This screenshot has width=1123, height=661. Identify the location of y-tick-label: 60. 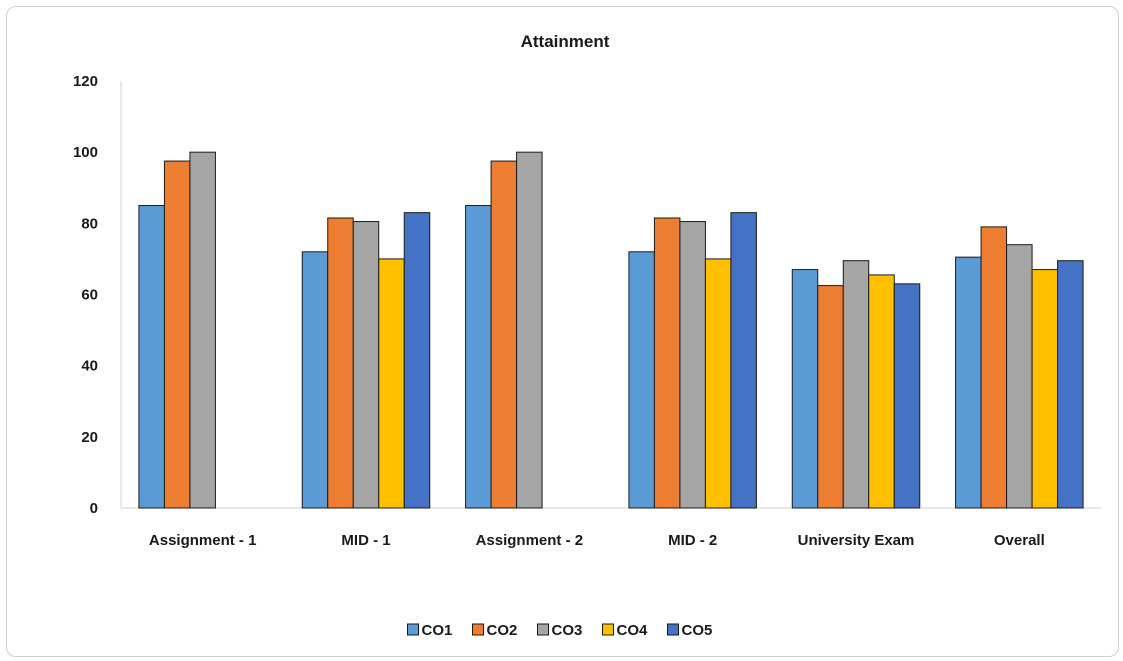
(89, 295).